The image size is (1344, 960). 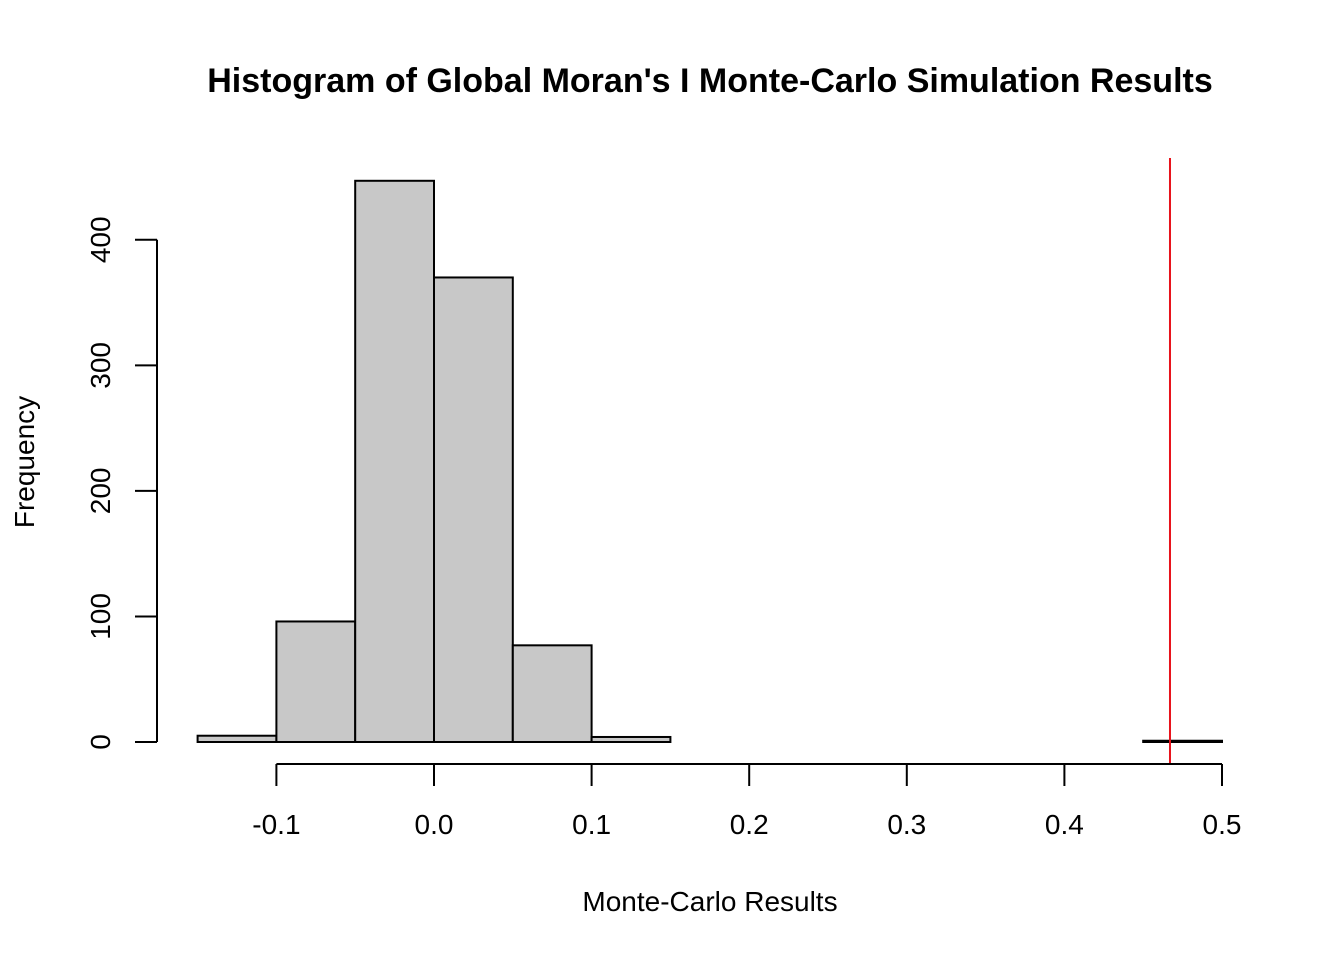 What do you see at coordinates (434, 824) in the screenshot?
I see `x-tick-label: 0.0` at bounding box center [434, 824].